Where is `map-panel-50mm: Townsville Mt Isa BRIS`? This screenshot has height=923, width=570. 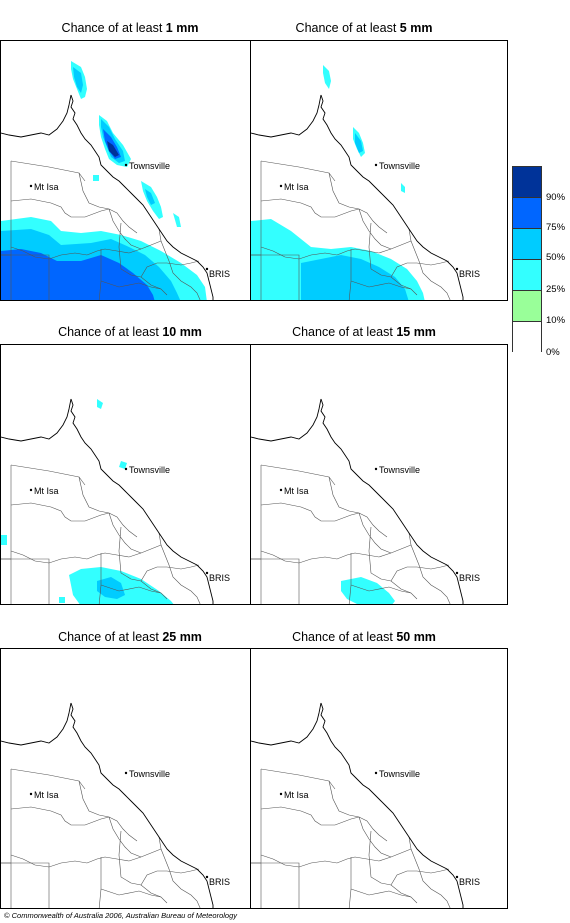
map-panel-50mm: Townsville Mt Isa BRIS is located at coordinates (379, 778).